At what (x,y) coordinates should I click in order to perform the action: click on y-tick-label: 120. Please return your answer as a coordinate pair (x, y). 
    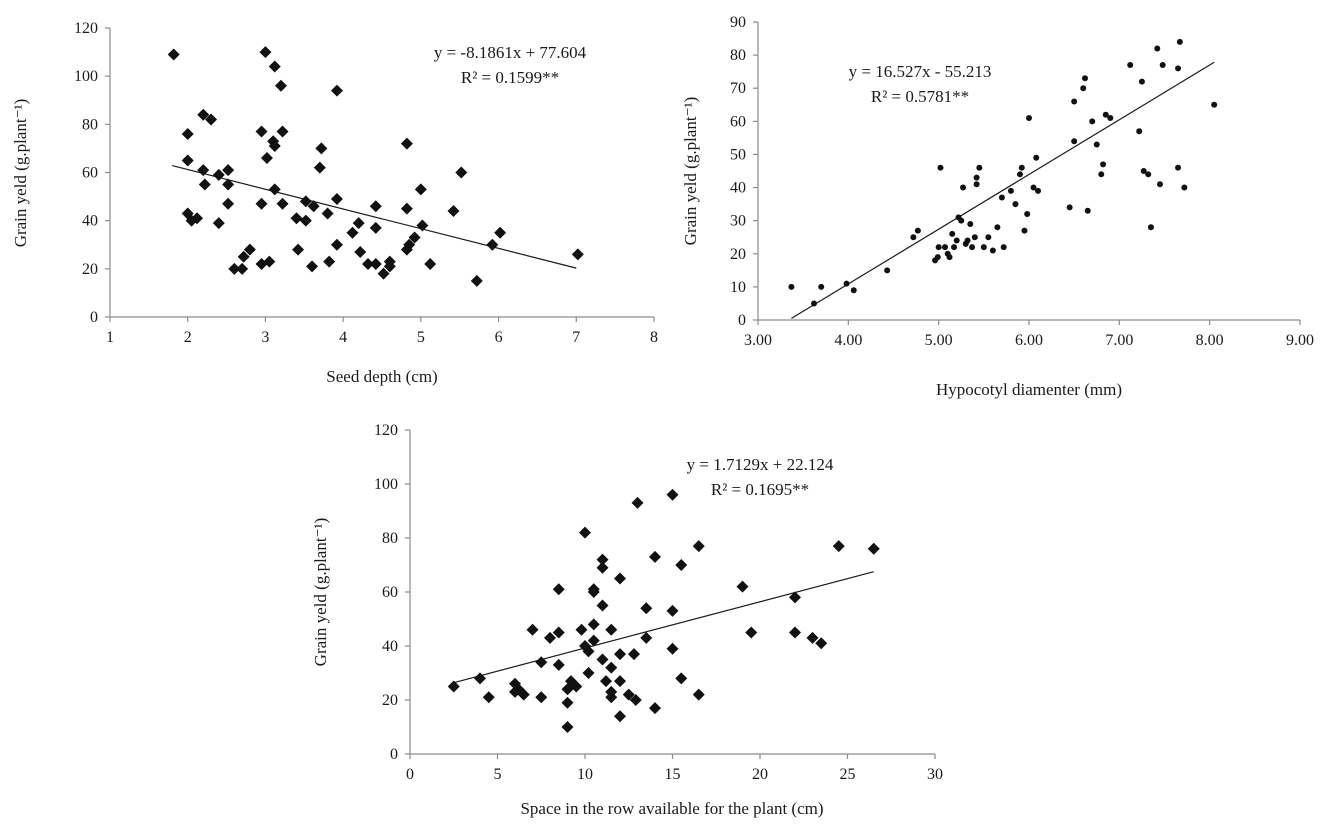
    Looking at the image, I should click on (86, 28).